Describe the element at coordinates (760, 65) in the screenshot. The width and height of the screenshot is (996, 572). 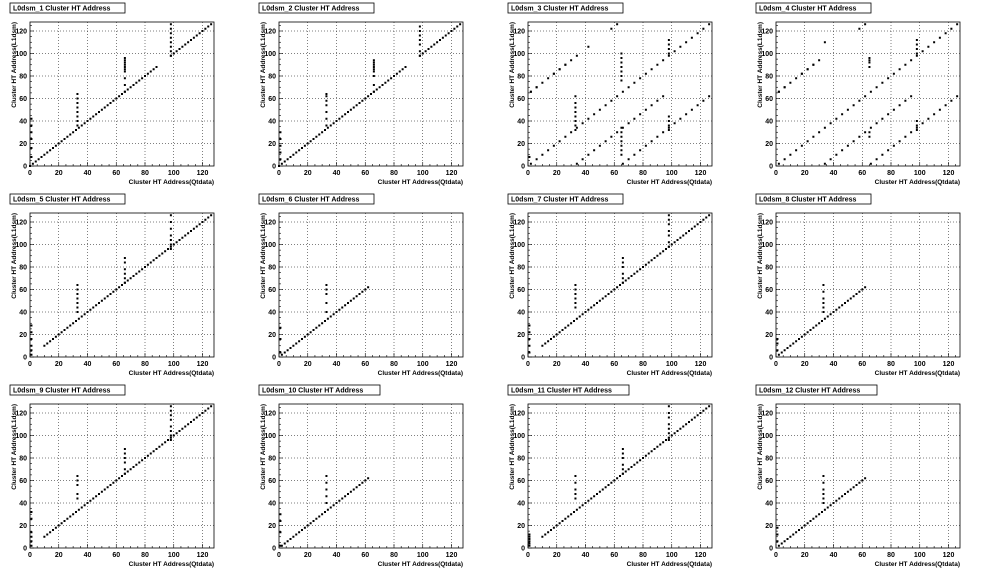
I see `y-axis-label: Cluster HT Address(L1dsm)` at that location.